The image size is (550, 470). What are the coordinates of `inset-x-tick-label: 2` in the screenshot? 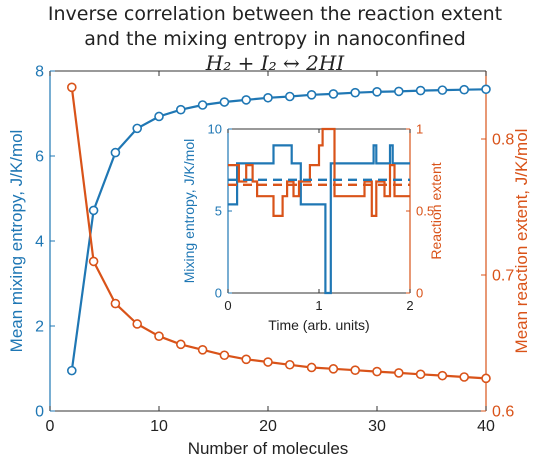 It's located at (409, 305).